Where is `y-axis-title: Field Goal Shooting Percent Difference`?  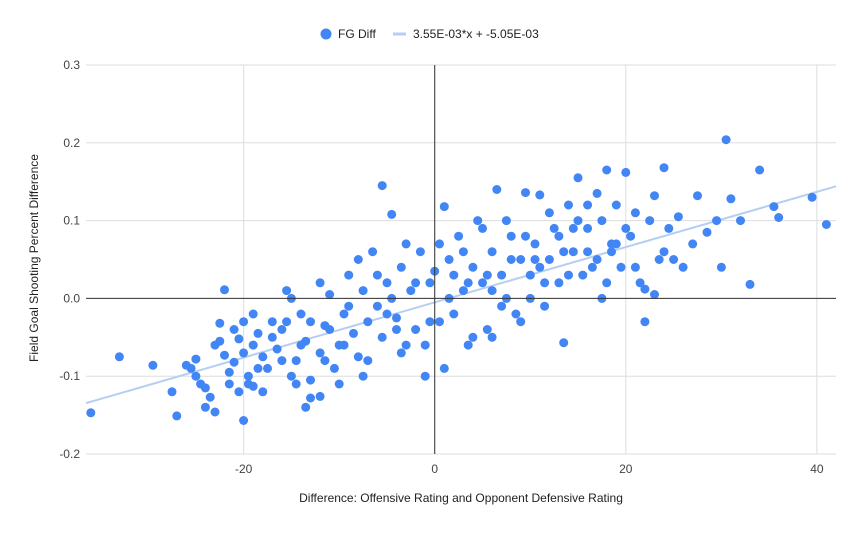
y-axis-title: Field Goal Shooting Percent Difference is located at coordinates (34, 258).